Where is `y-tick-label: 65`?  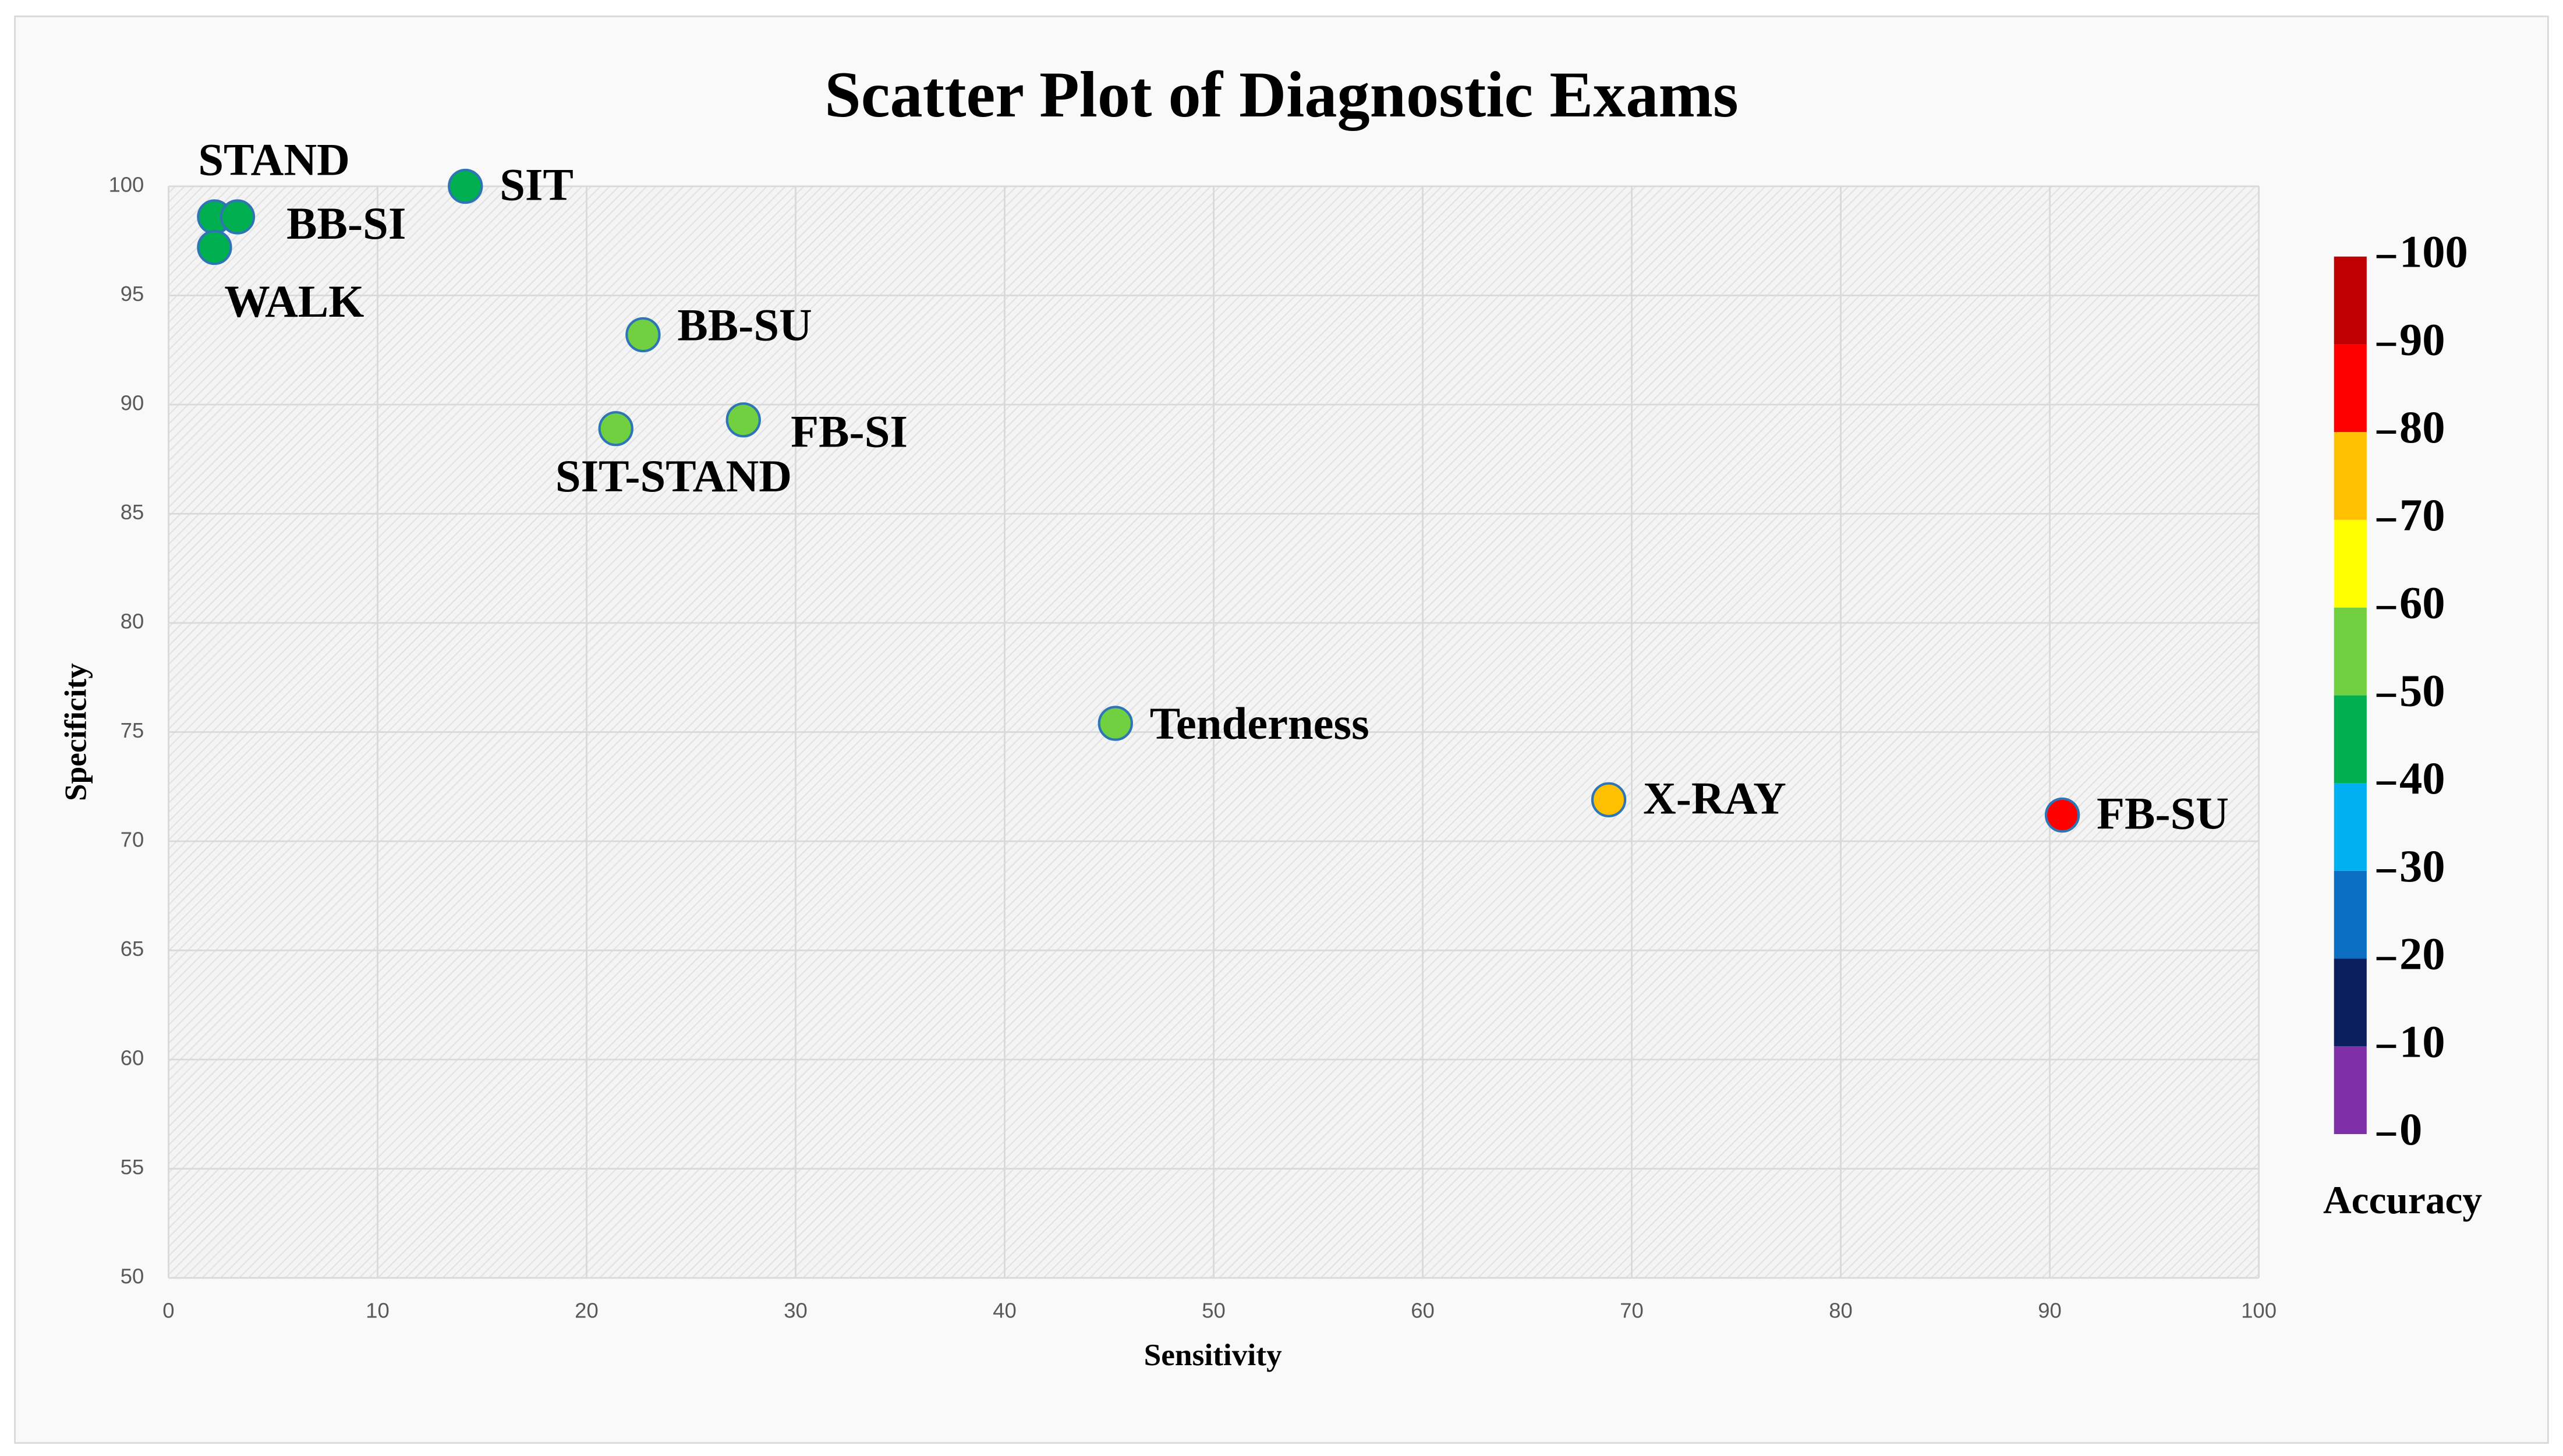
y-tick-label: 65 is located at coordinates (132, 949).